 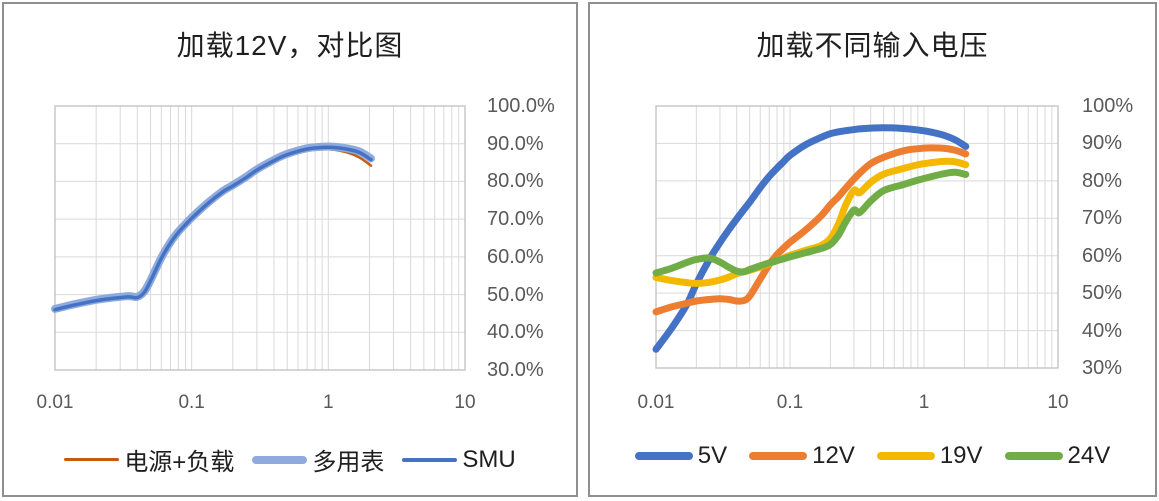 I want to click on legend-label: SMU, so click(x=489, y=459).